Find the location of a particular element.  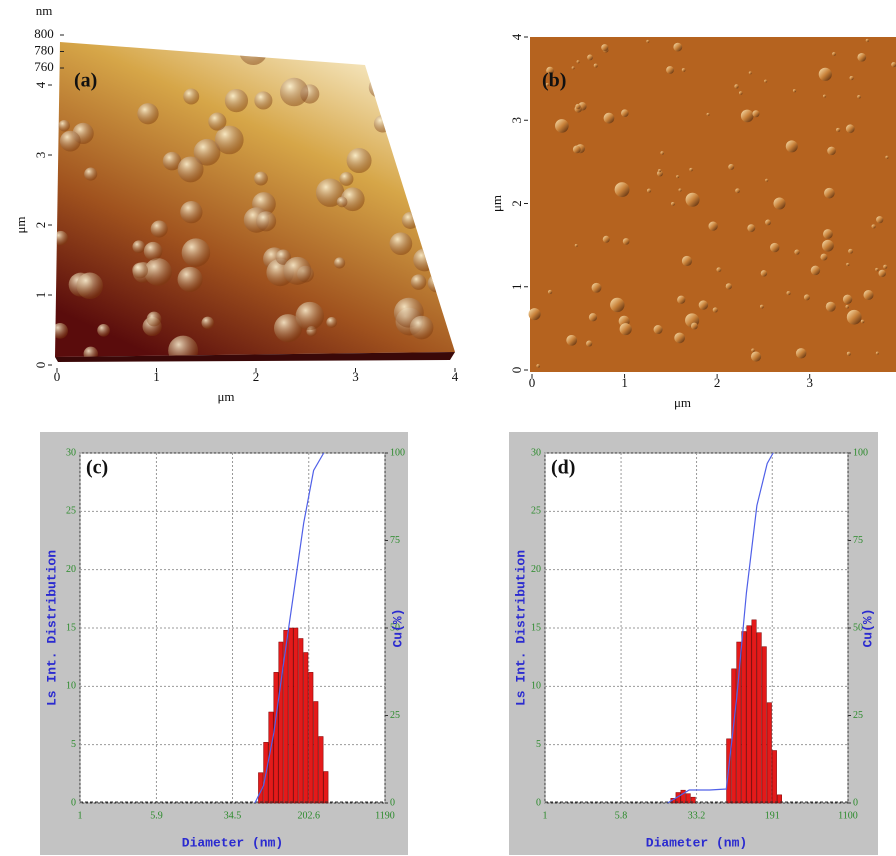

x-tick-label: 1190 is located at coordinates (385, 815).